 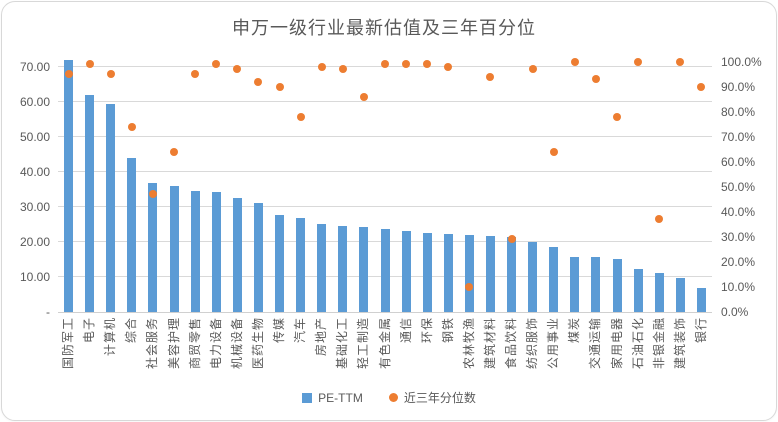 What do you see at coordinates (236, 343) in the screenshot?
I see `x-axis-category-label: 机械设备` at bounding box center [236, 343].